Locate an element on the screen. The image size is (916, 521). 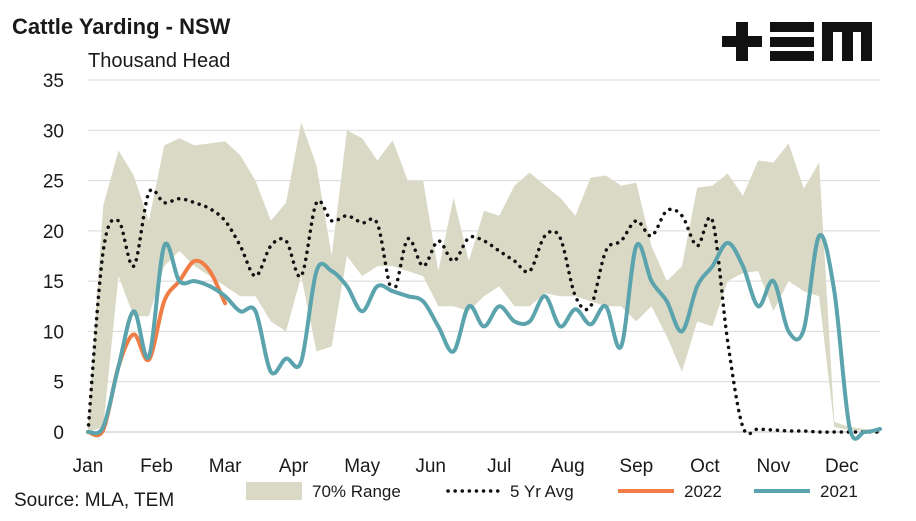
x-tick-label: Jan is located at coordinates (88, 466).